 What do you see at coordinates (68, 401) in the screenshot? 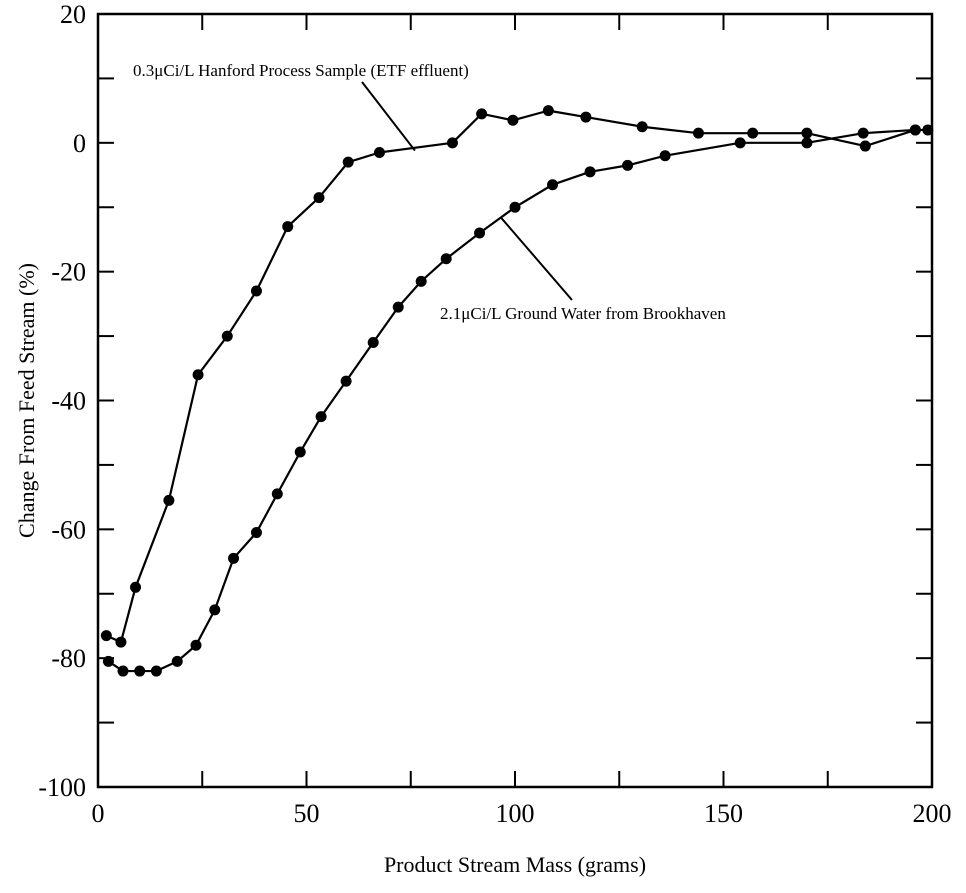
I see `y-tick-label: -40` at bounding box center [68, 401].